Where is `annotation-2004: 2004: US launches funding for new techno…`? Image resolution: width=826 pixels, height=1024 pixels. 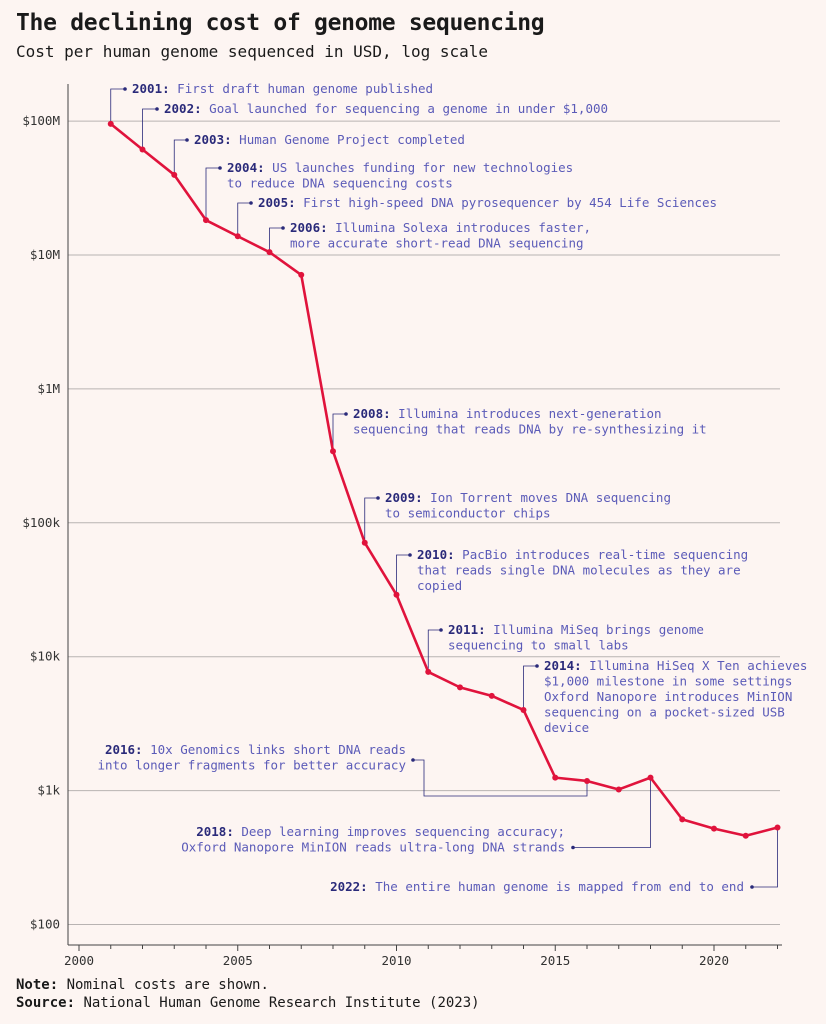
annotation-2004: 2004: US launches funding for new techno… is located at coordinates (400, 175).